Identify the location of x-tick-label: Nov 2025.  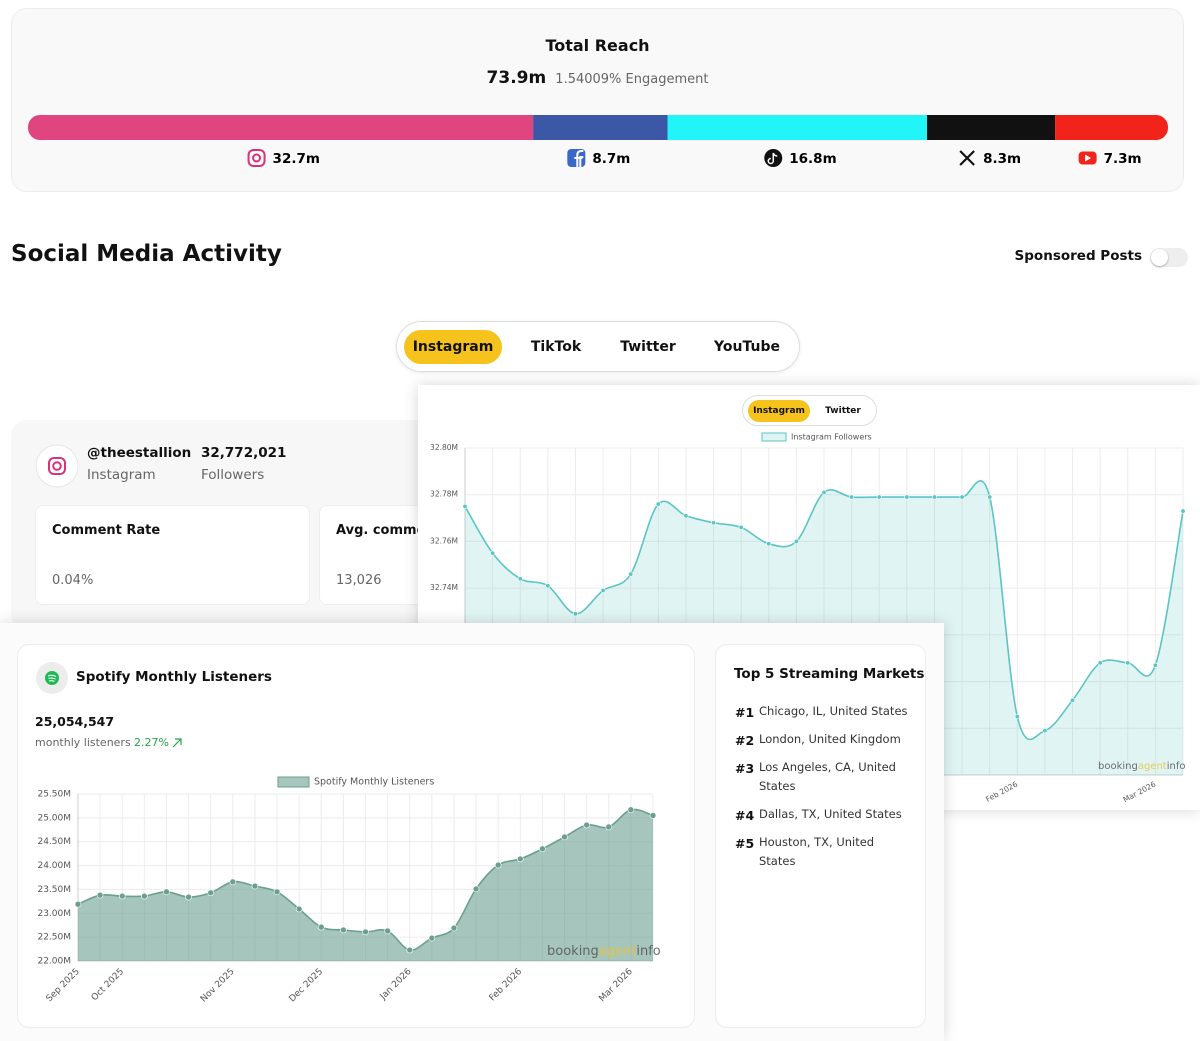
(218, 986).